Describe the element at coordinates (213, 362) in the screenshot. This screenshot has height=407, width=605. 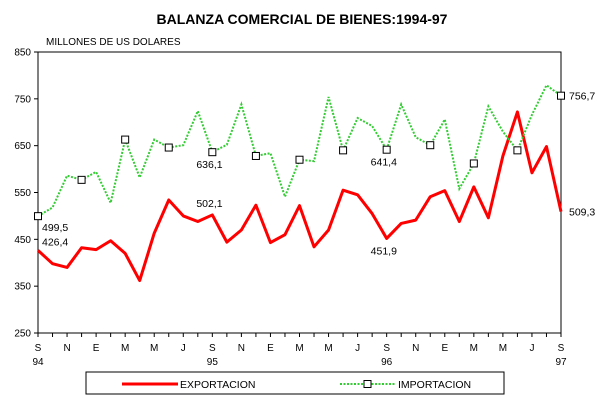
I see `x-year-label: 95` at that location.